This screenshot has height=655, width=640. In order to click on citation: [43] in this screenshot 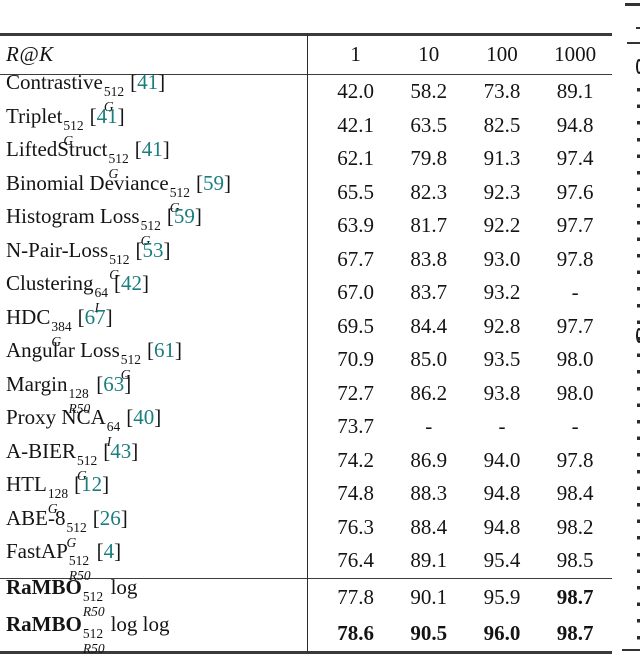, I will do `click(120, 451)`.